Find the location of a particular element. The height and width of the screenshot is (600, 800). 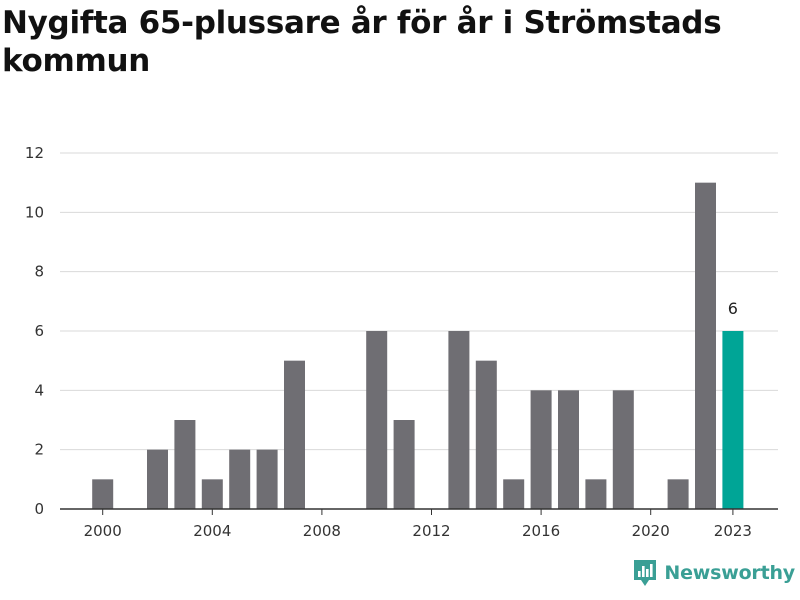

bar-2015 is located at coordinates (514, 494).